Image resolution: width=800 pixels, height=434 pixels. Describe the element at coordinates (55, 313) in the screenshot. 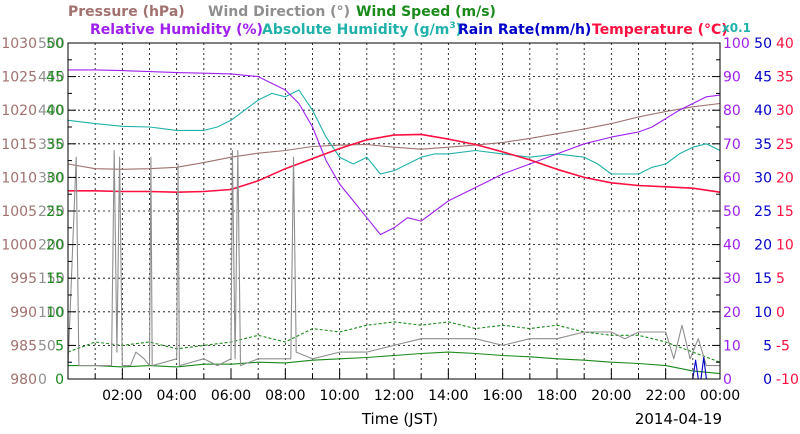

I see `y-tick-label-wind_speed: 10` at that location.